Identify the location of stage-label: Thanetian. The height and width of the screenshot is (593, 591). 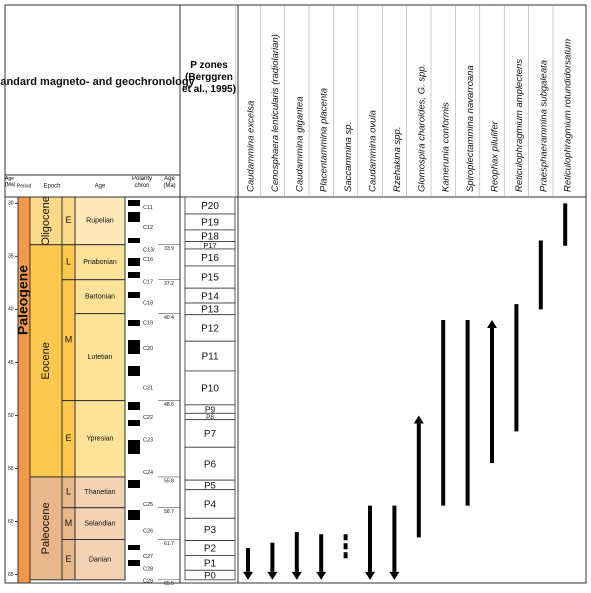
(99, 492).